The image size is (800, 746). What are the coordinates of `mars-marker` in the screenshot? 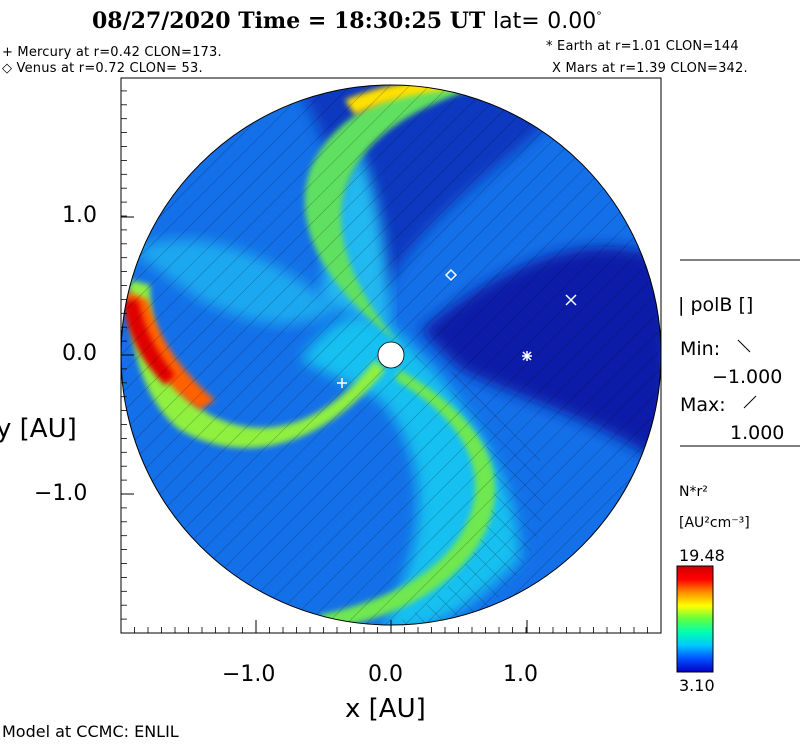 It's located at (571, 300).